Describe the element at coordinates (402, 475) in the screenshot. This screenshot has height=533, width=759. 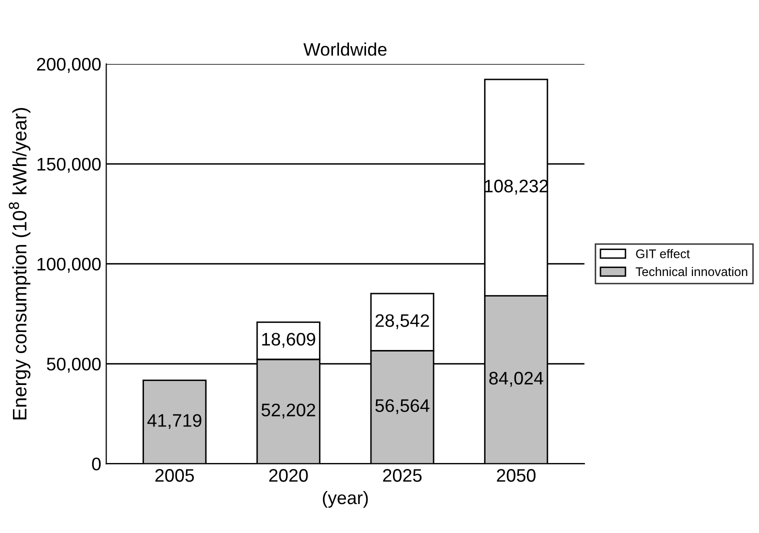
I see `x-tick-label: 2025` at that location.